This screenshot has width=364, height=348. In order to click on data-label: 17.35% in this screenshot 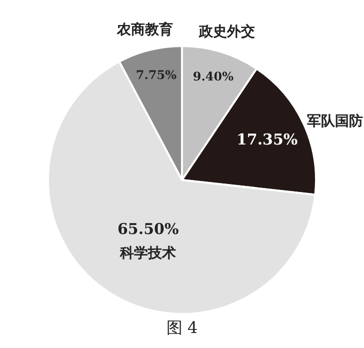, I will do `click(267, 139)`.